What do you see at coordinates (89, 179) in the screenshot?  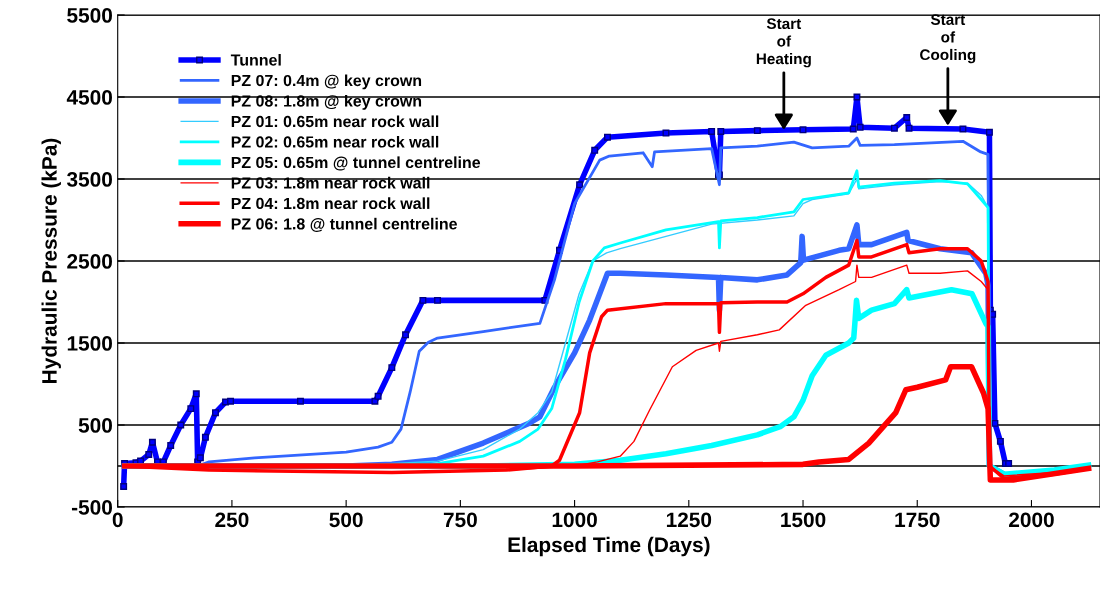 I see `y-tick-label: 3500` at bounding box center [89, 179].